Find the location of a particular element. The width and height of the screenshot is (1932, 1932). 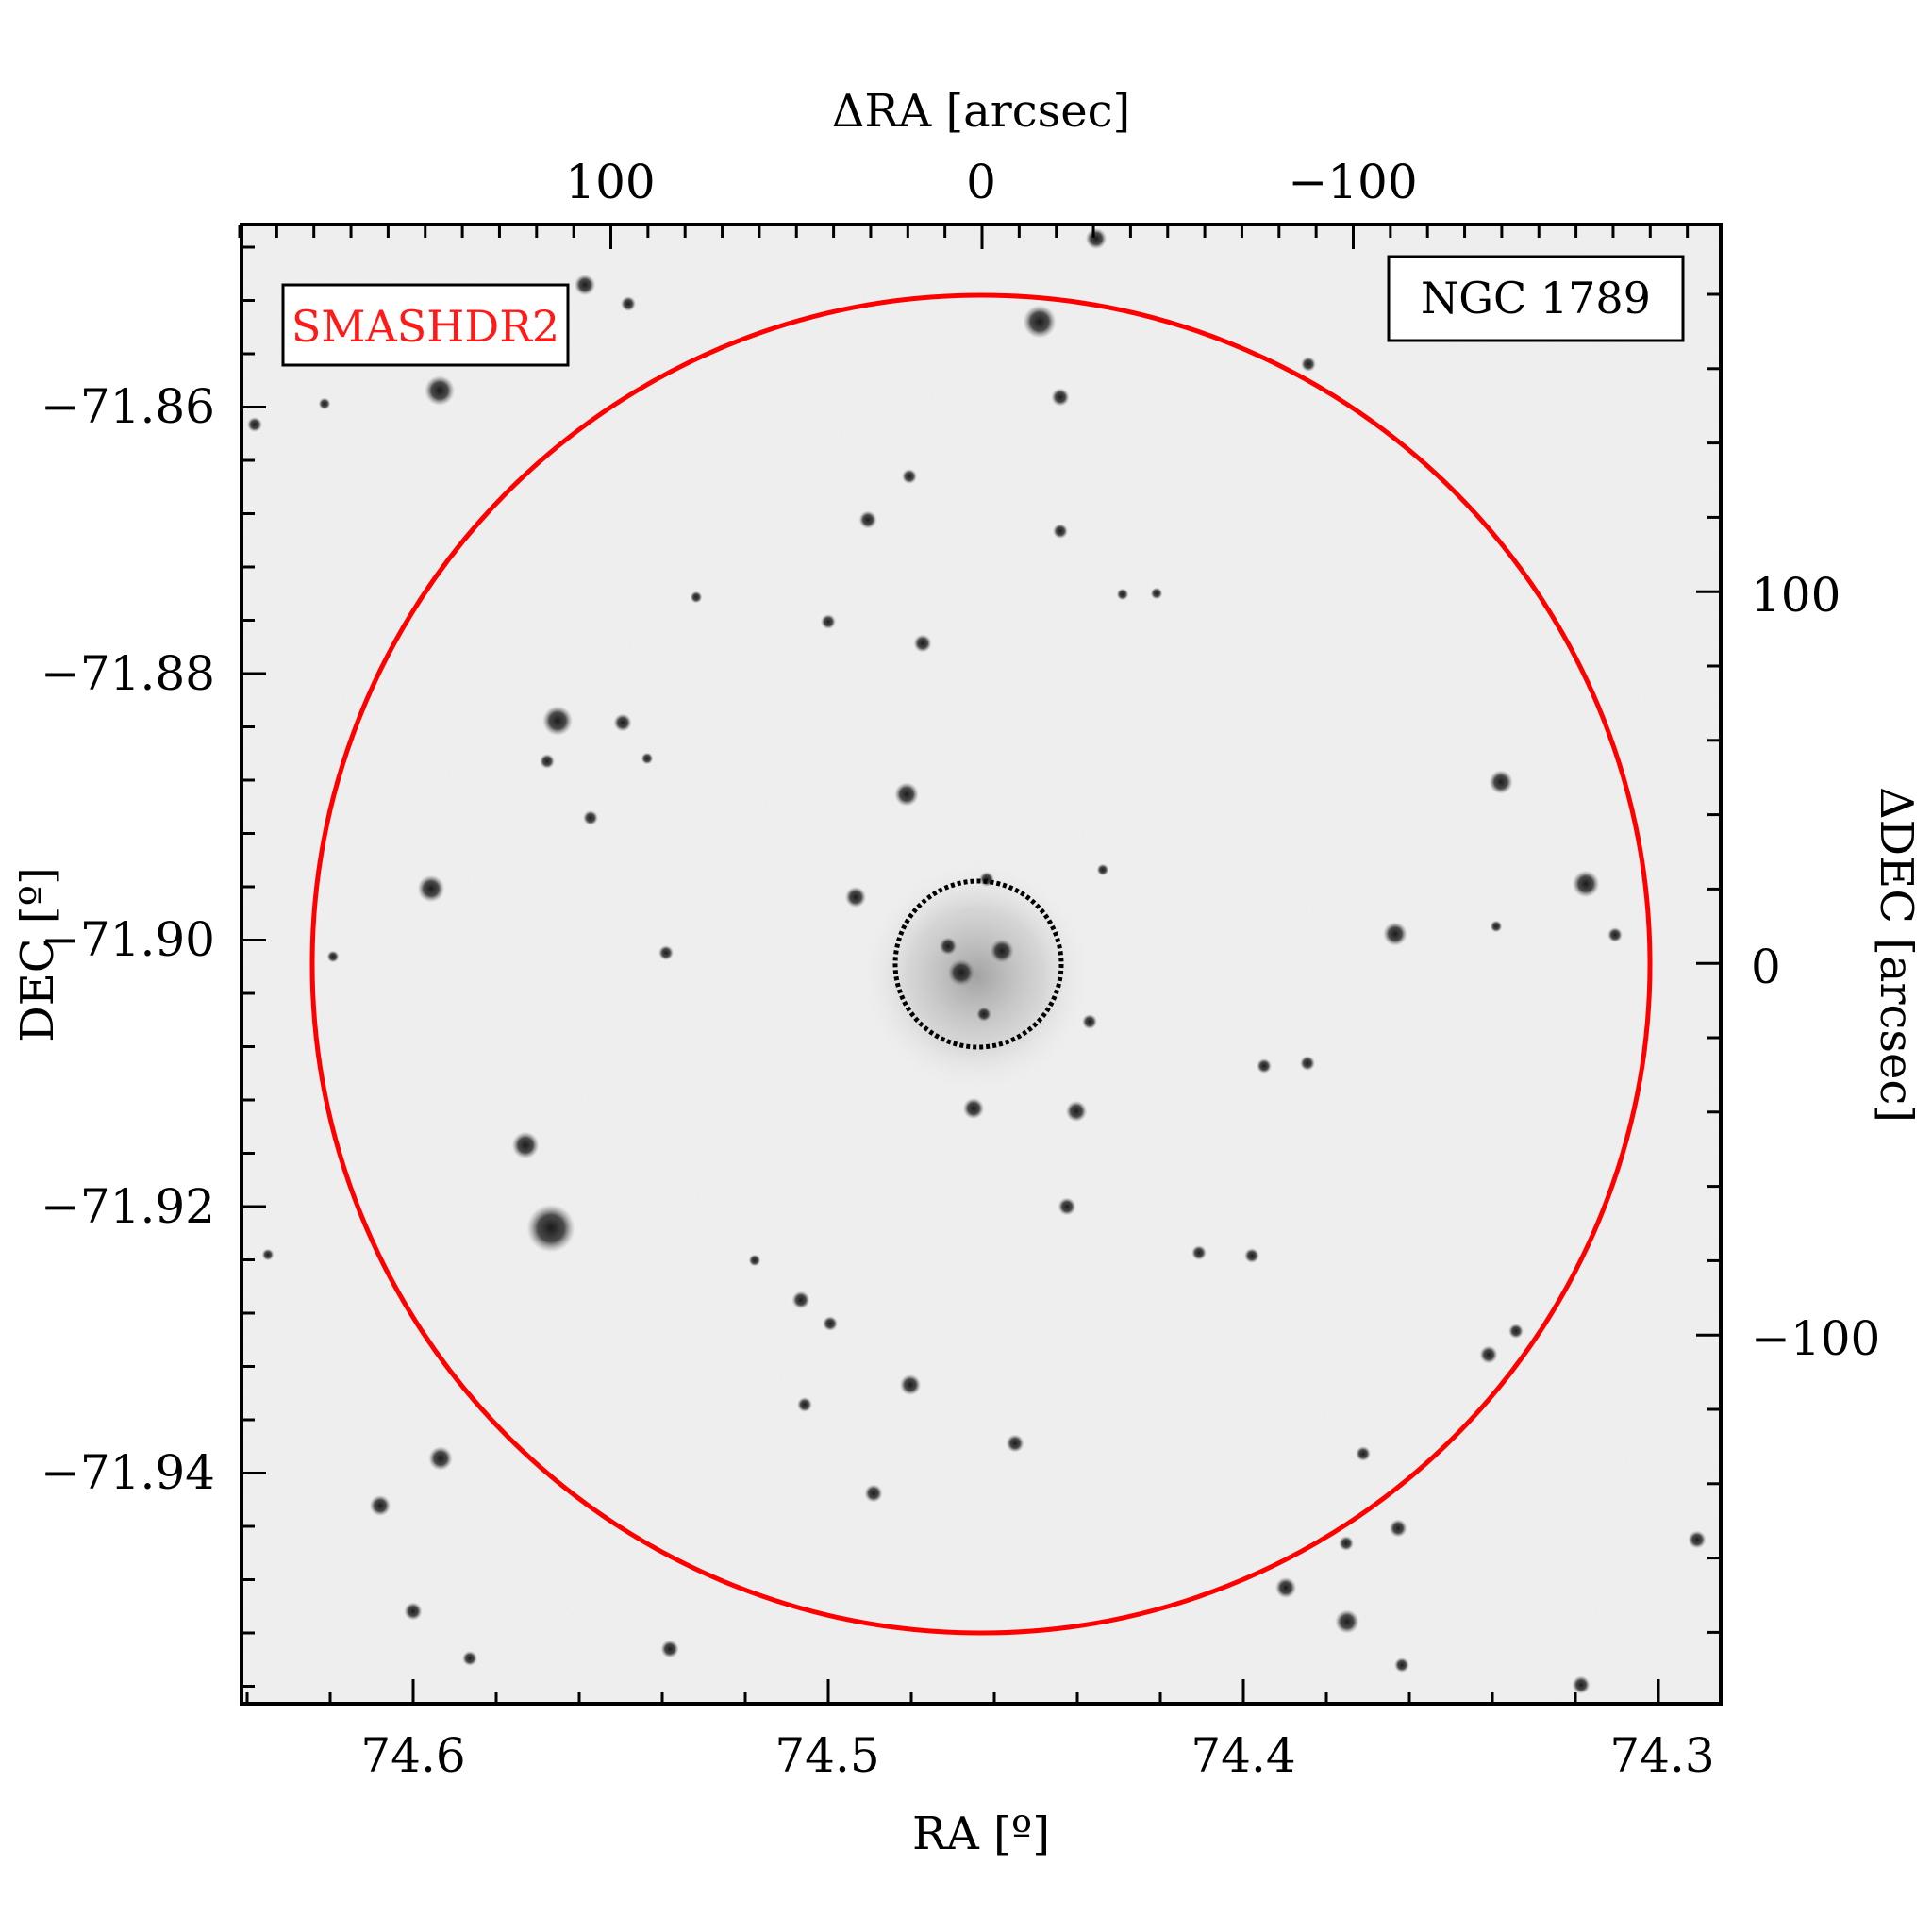

dec-tick-label: −71.86 is located at coordinates (128, 407).